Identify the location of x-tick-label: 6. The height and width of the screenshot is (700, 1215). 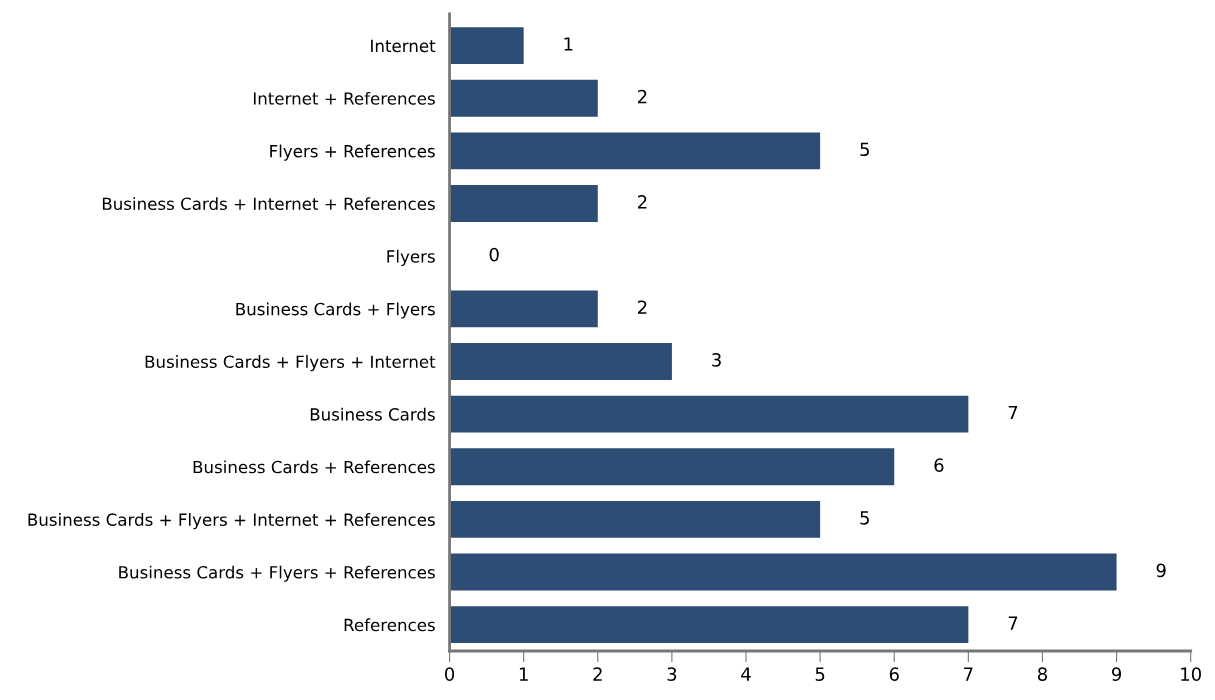
(894, 674).